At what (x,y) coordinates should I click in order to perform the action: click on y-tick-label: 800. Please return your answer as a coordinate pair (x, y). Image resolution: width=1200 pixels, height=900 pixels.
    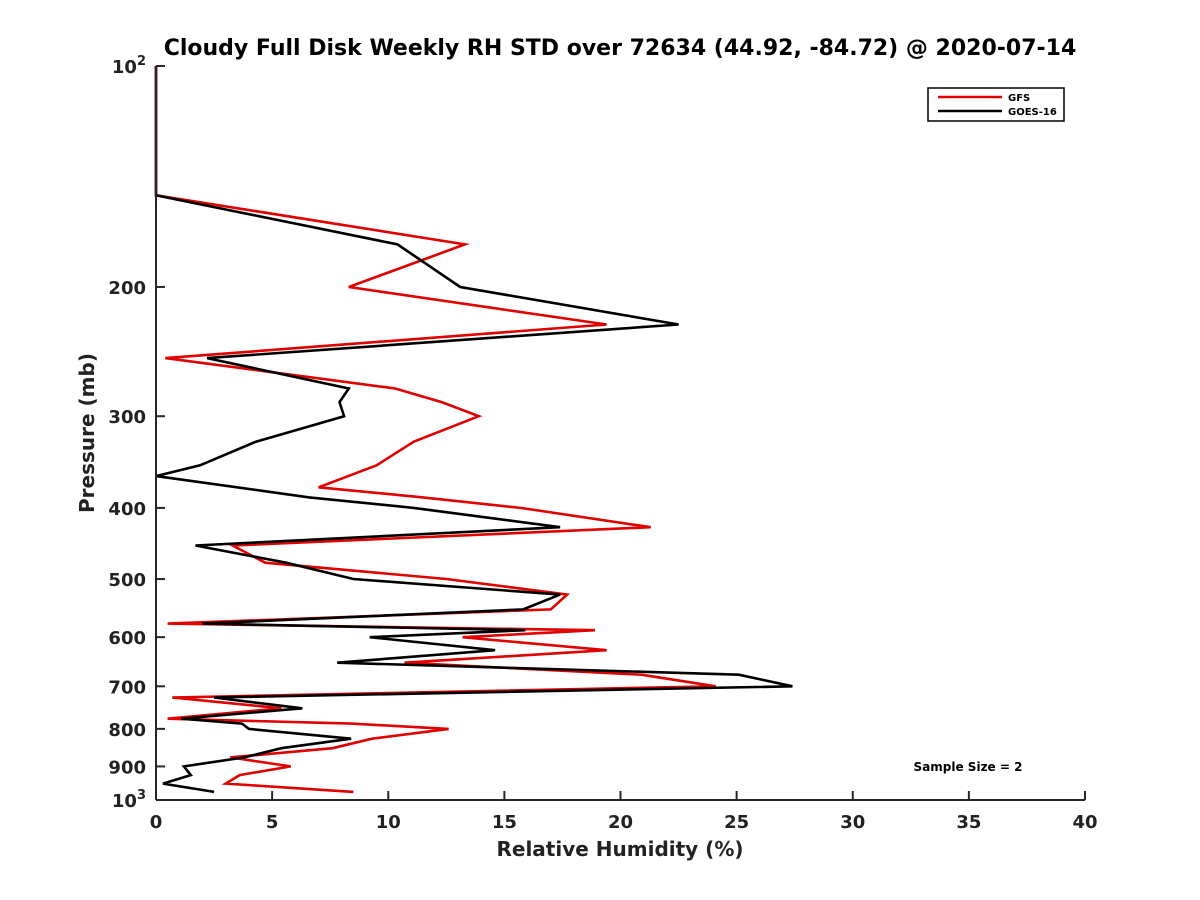
    Looking at the image, I should click on (127, 730).